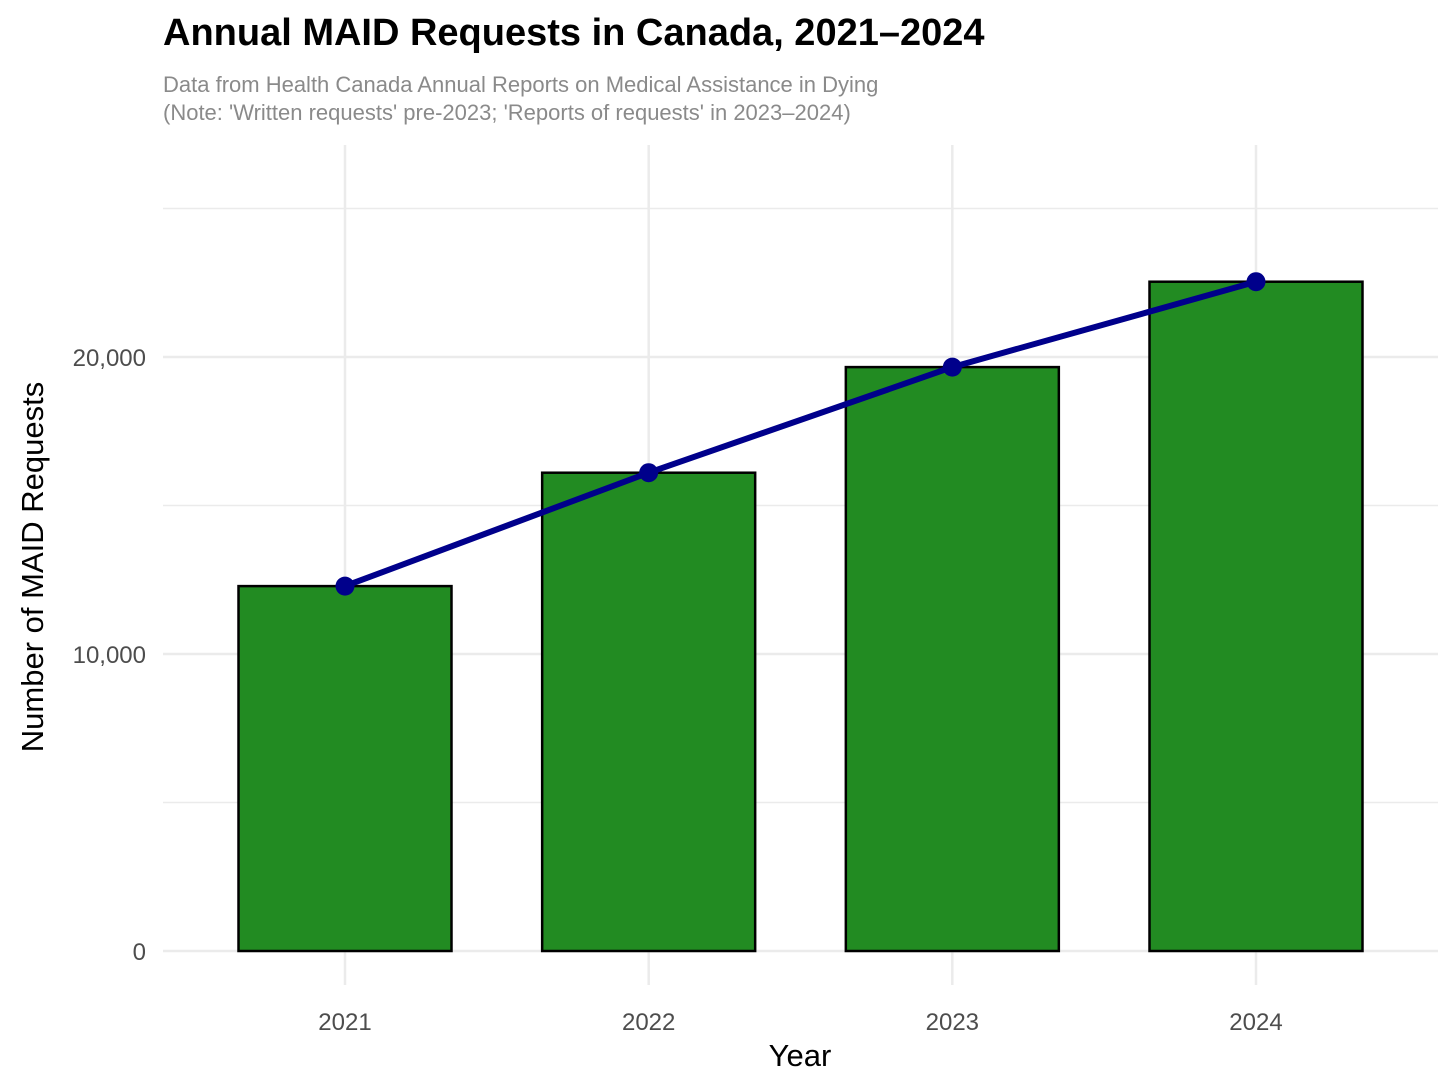 The height and width of the screenshot is (1092, 1456). Describe the element at coordinates (800, 1055) in the screenshot. I see `x-axis-title: Year` at that location.